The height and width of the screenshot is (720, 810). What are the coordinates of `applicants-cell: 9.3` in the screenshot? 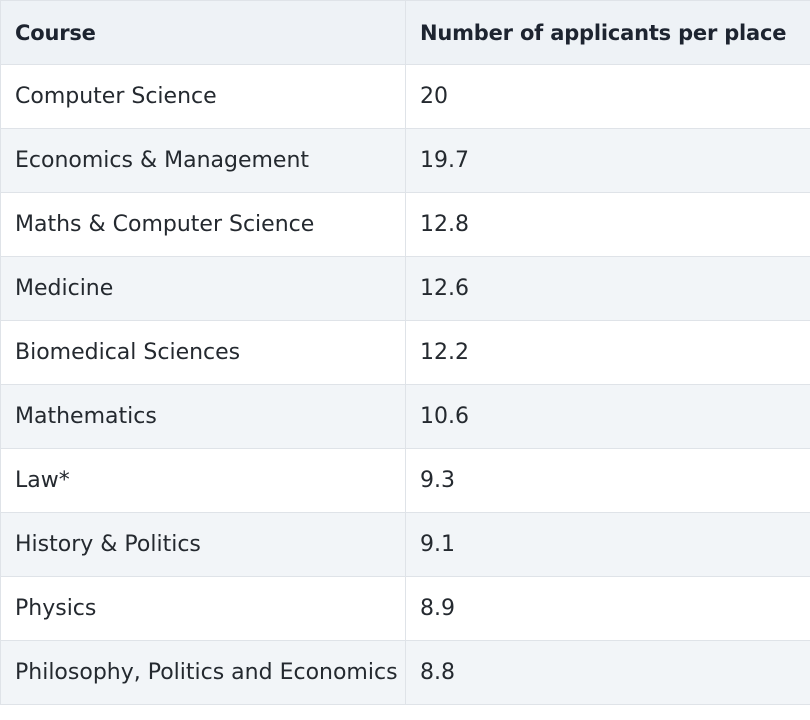 It's located at (607, 480).